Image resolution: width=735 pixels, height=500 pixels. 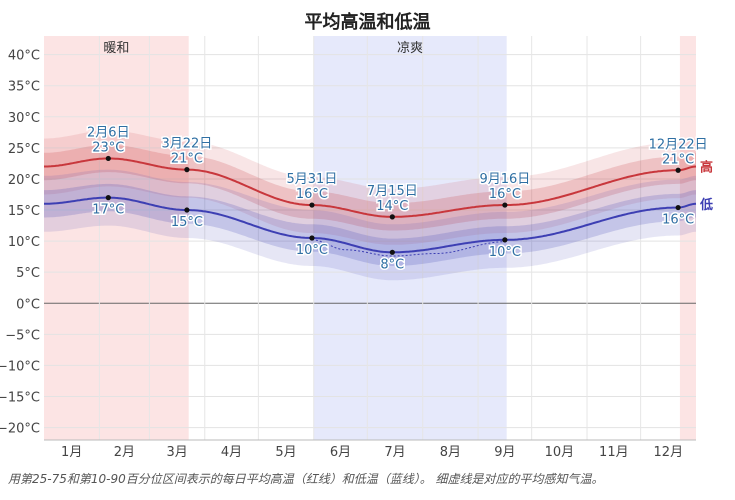 What do you see at coordinates (706, 168) in the screenshot?
I see `series-0-label: 高` at bounding box center [706, 168].